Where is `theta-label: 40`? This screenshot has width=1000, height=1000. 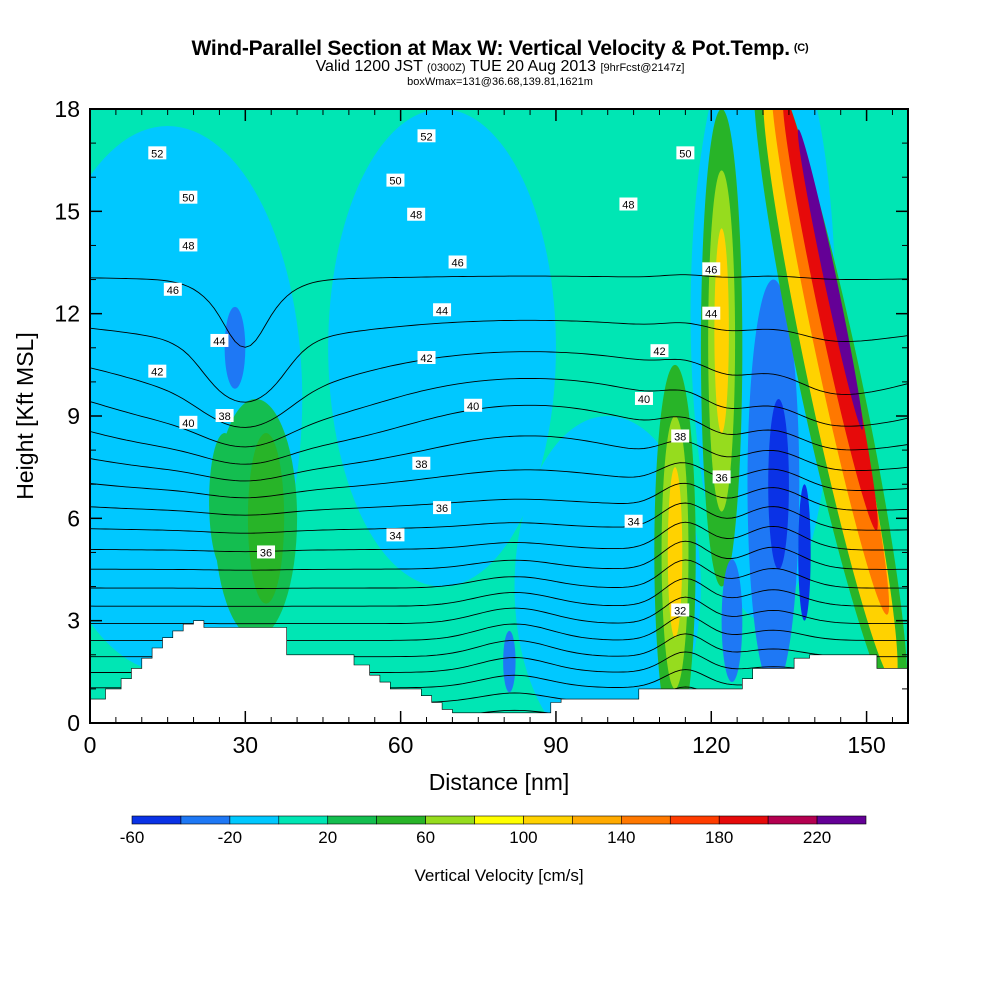
theta-label: 40 is located at coordinates (643, 398).